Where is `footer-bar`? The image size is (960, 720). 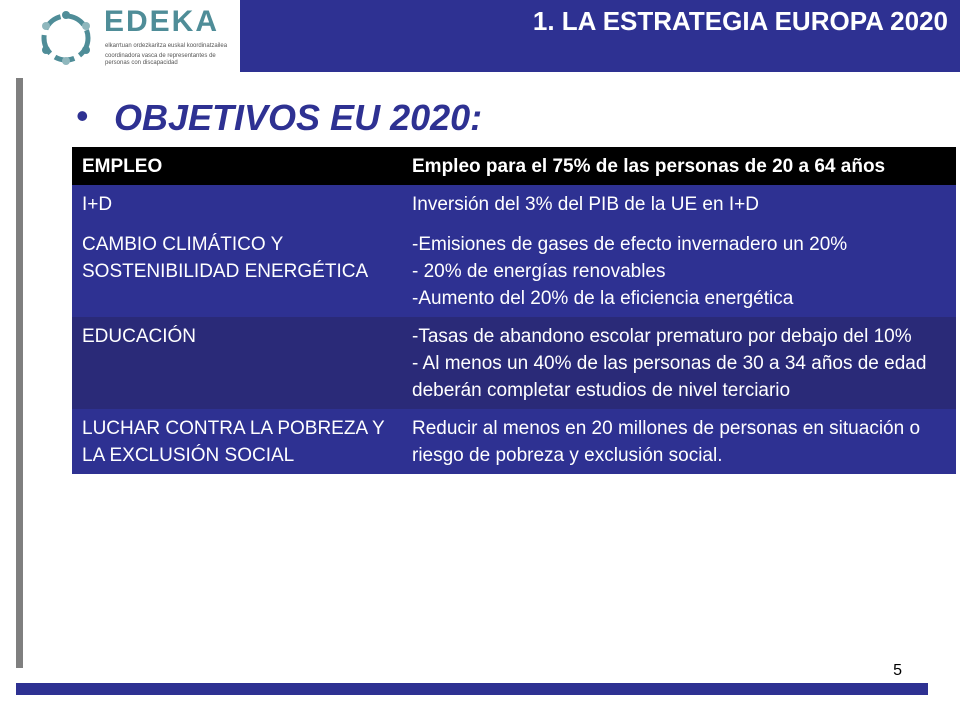
footer-bar is located at coordinates (472, 689).